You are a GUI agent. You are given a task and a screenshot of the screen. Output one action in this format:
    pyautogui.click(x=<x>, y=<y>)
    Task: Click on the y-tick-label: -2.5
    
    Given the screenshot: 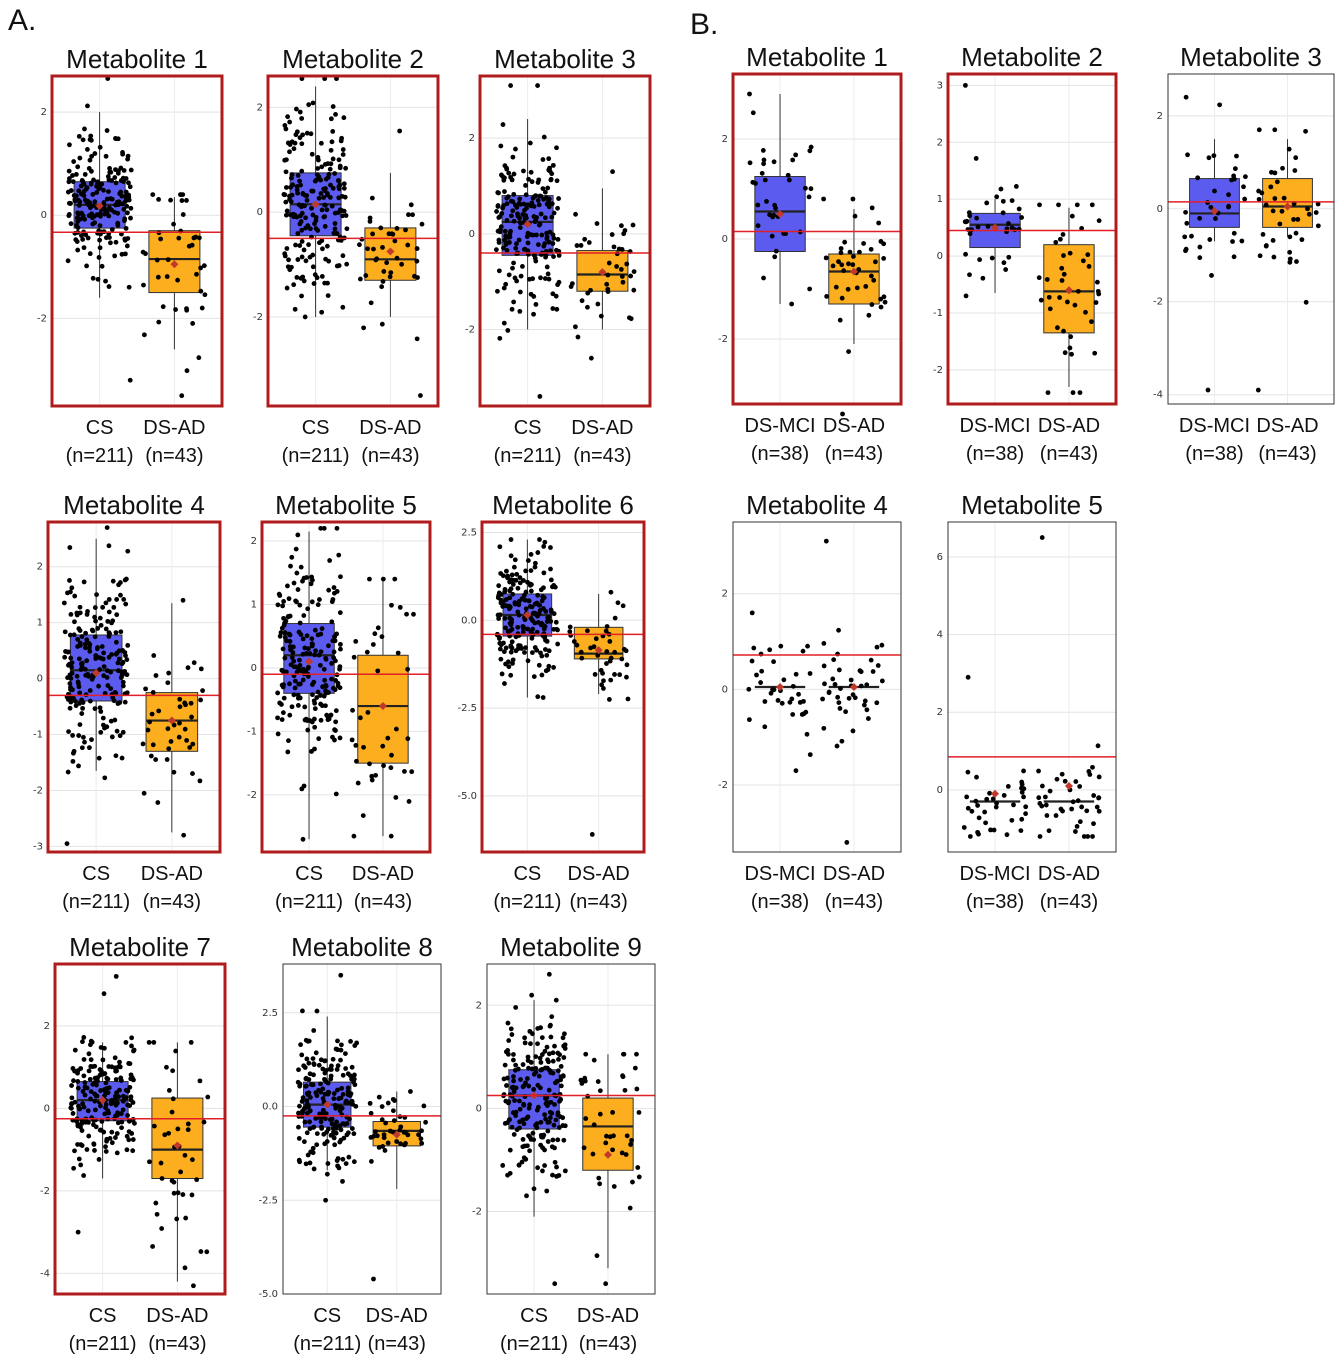 What is the action you would take?
    pyautogui.click(x=467, y=708)
    